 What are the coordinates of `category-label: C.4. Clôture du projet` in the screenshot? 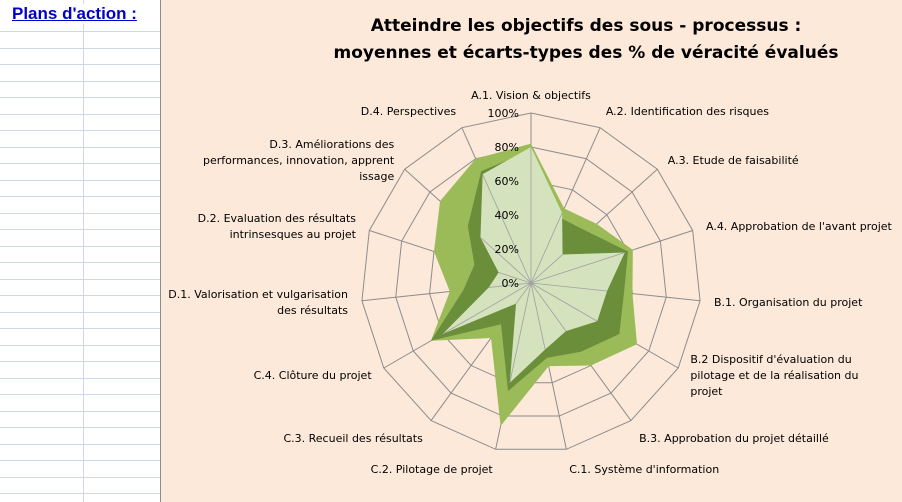 It's located at (313, 375).